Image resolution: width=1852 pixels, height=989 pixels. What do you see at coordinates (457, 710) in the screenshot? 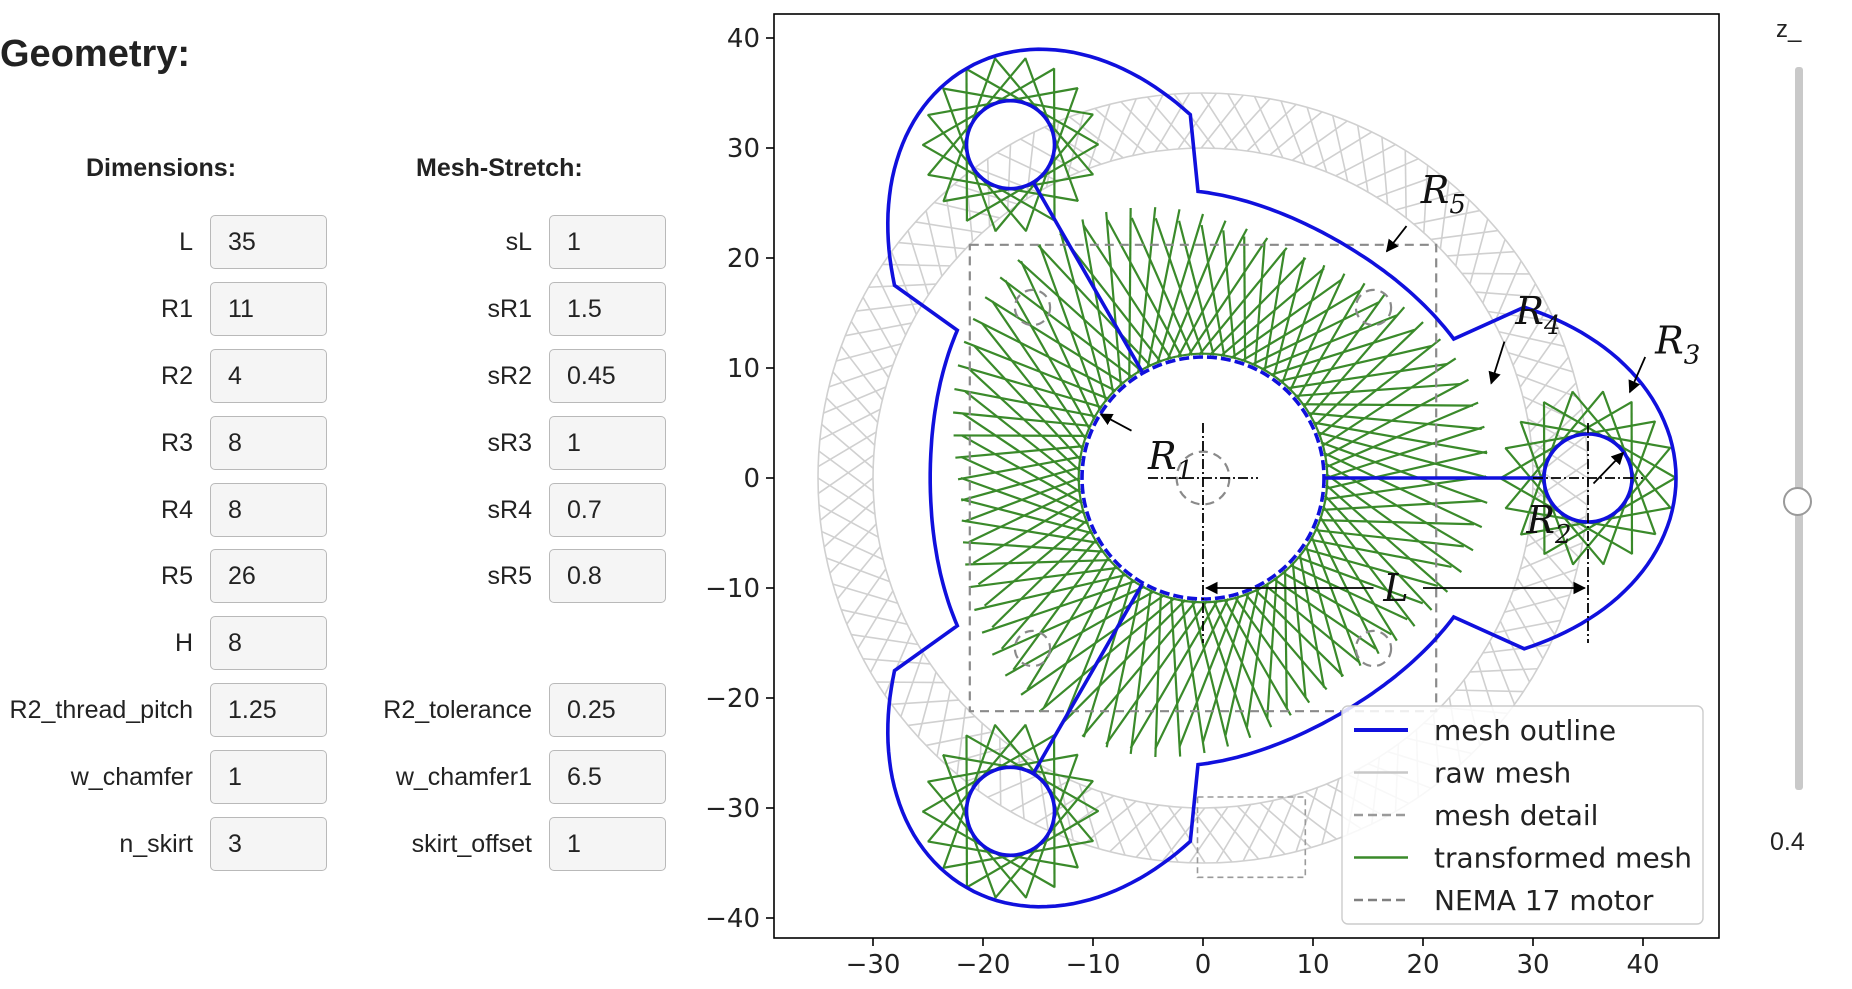
I see `field-label: R2_tolerance` at bounding box center [457, 710].